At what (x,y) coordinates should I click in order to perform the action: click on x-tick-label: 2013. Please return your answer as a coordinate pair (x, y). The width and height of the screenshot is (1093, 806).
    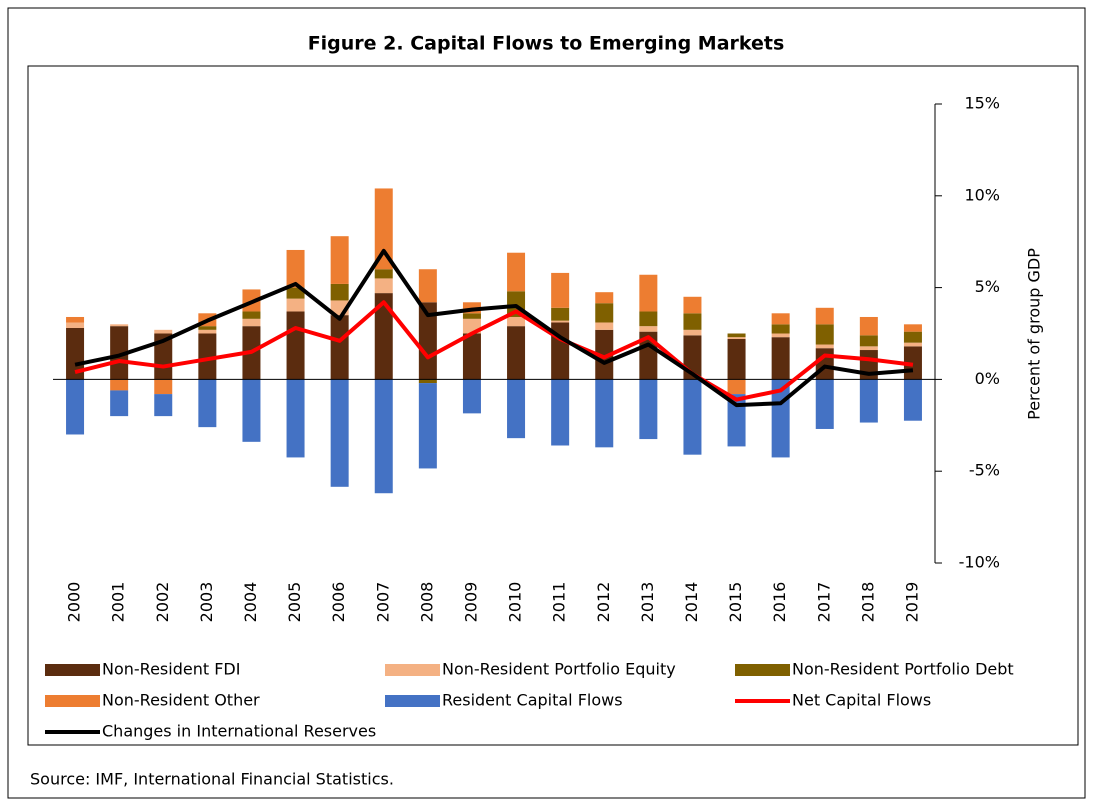
    Looking at the image, I should click on (647, 602).